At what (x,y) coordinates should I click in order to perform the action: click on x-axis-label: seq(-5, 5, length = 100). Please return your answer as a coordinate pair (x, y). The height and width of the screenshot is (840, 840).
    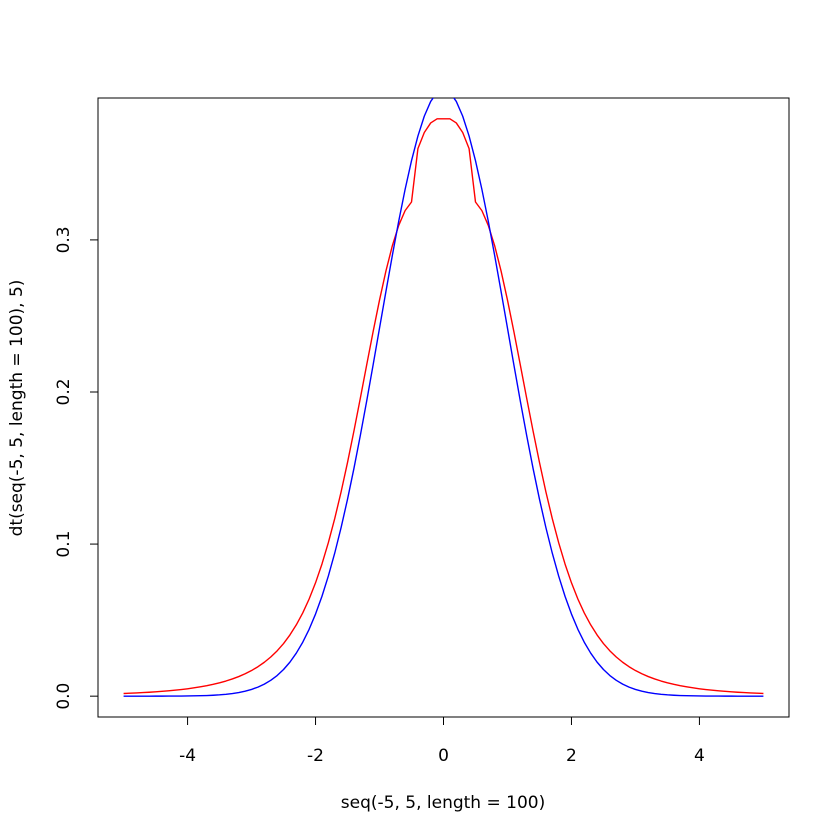
    Looking at the image, I should click on (443, 803).